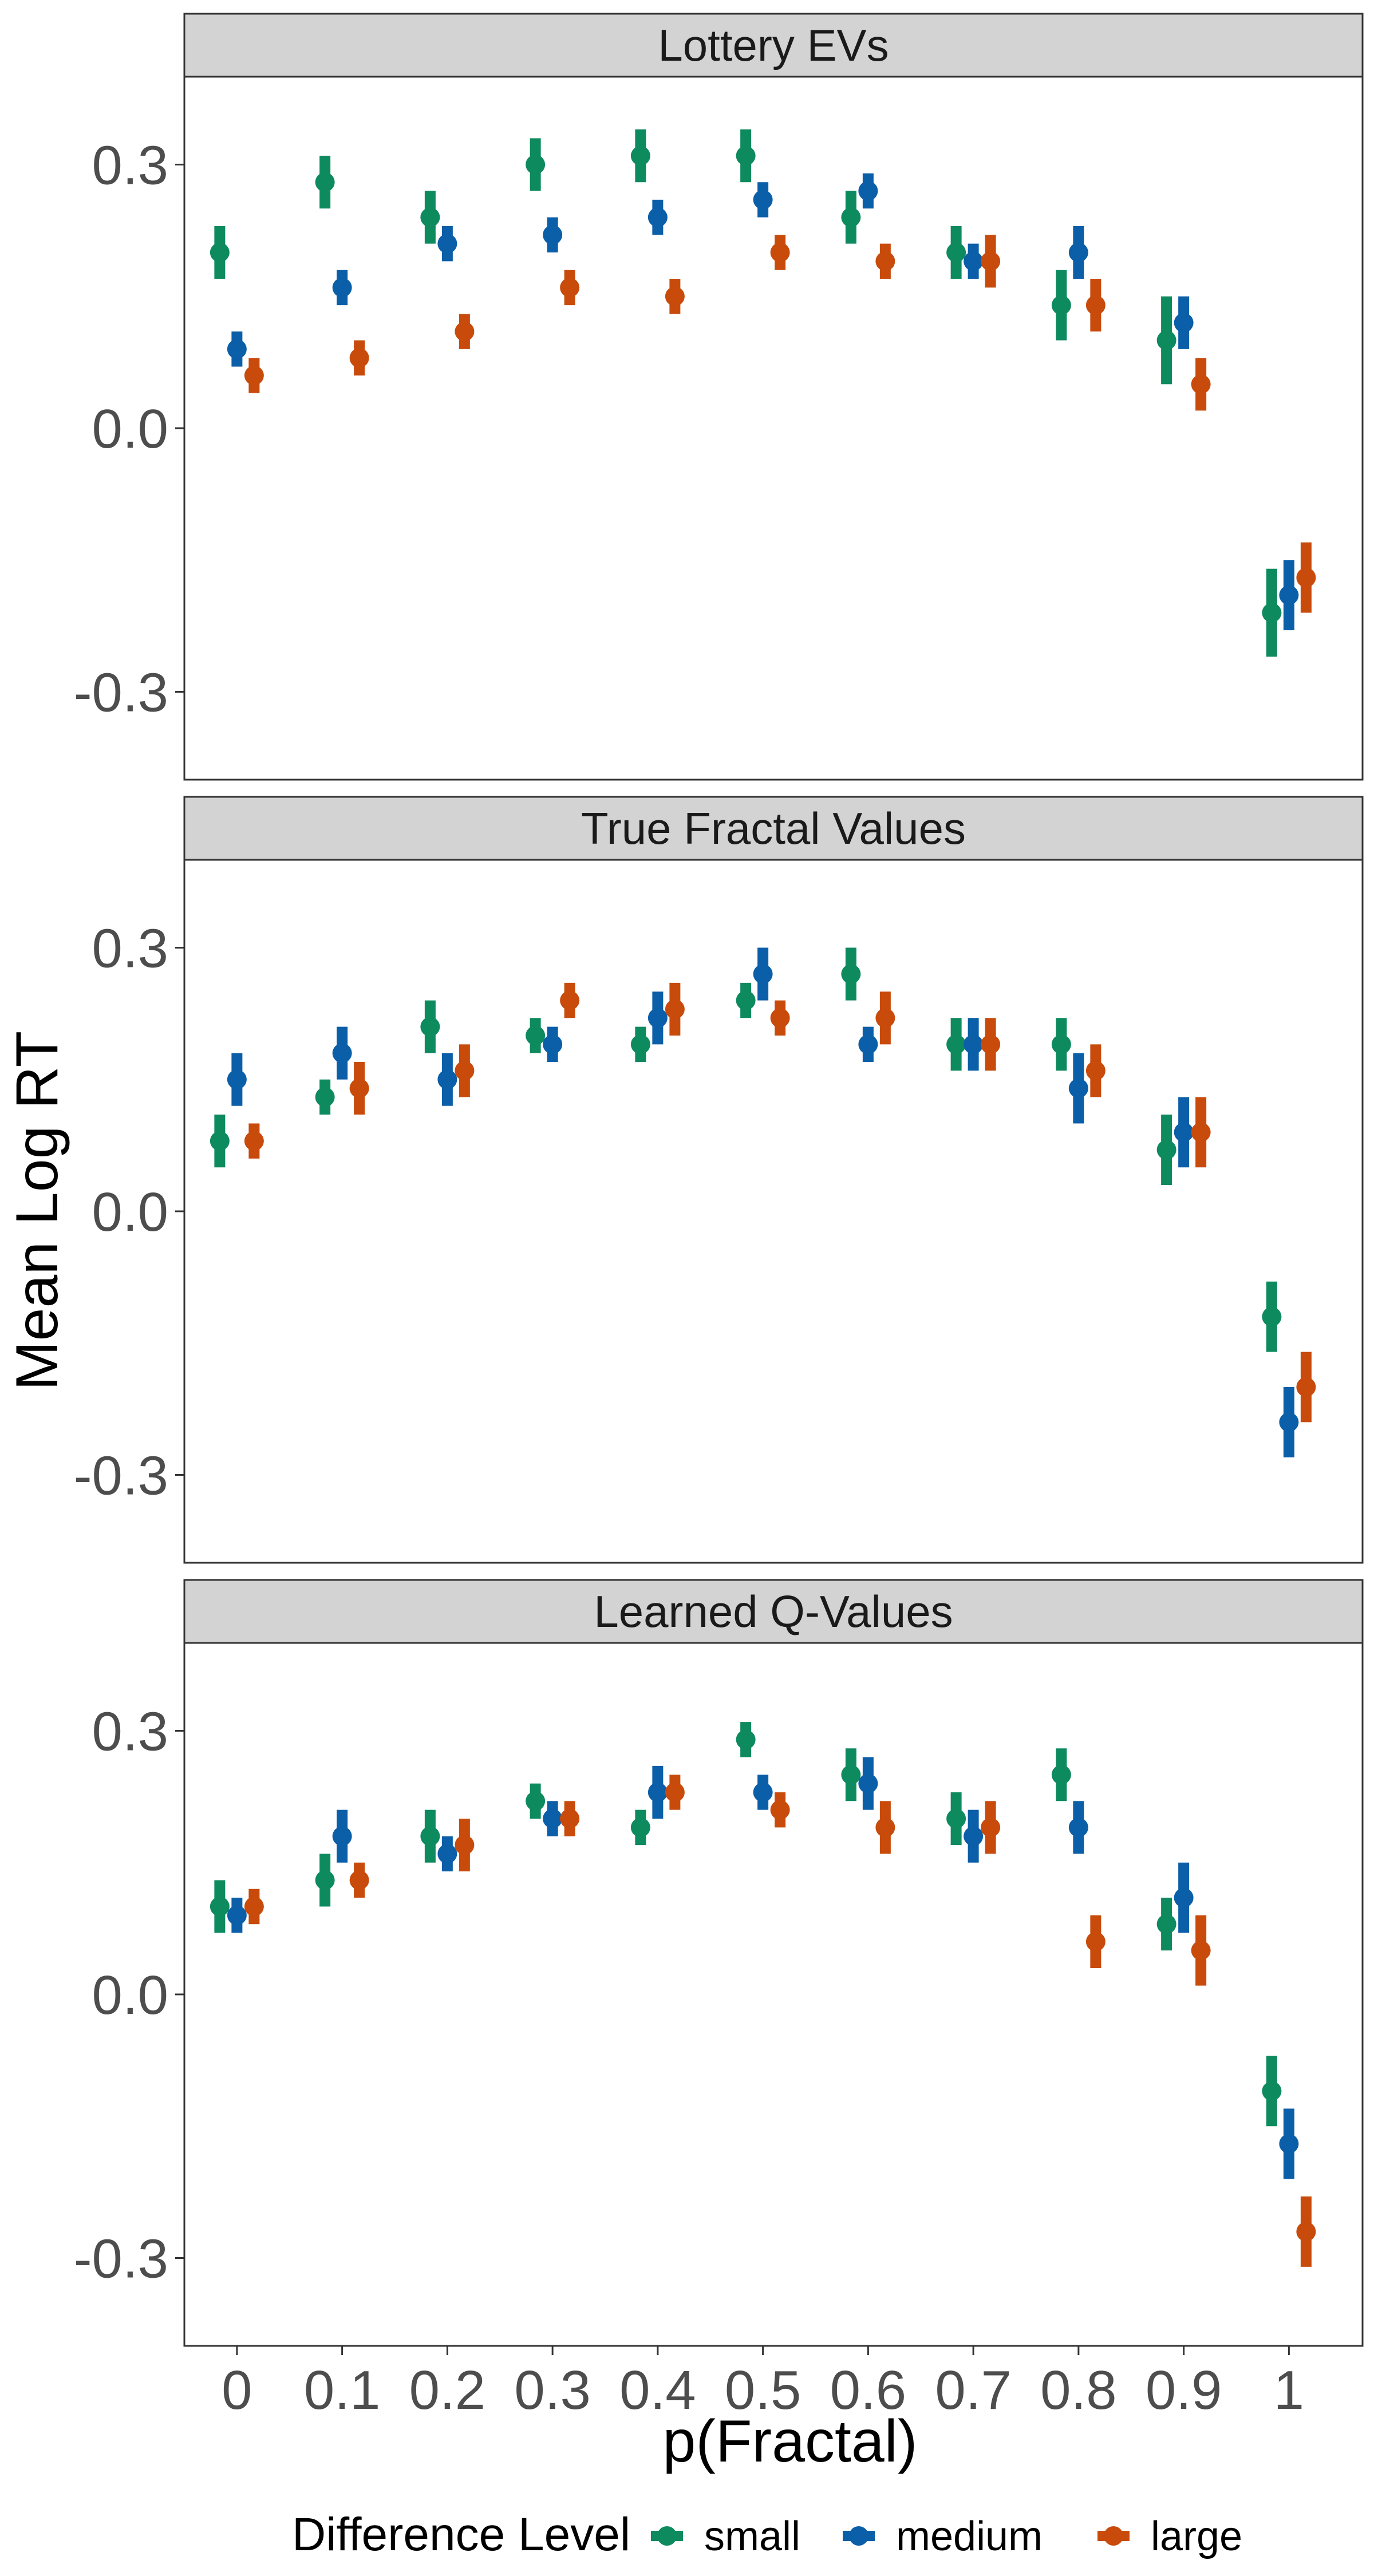  Describe the element at coordinates (130, 1732) in the screenshot. I see `y-tick-label: 0.3` at that location.